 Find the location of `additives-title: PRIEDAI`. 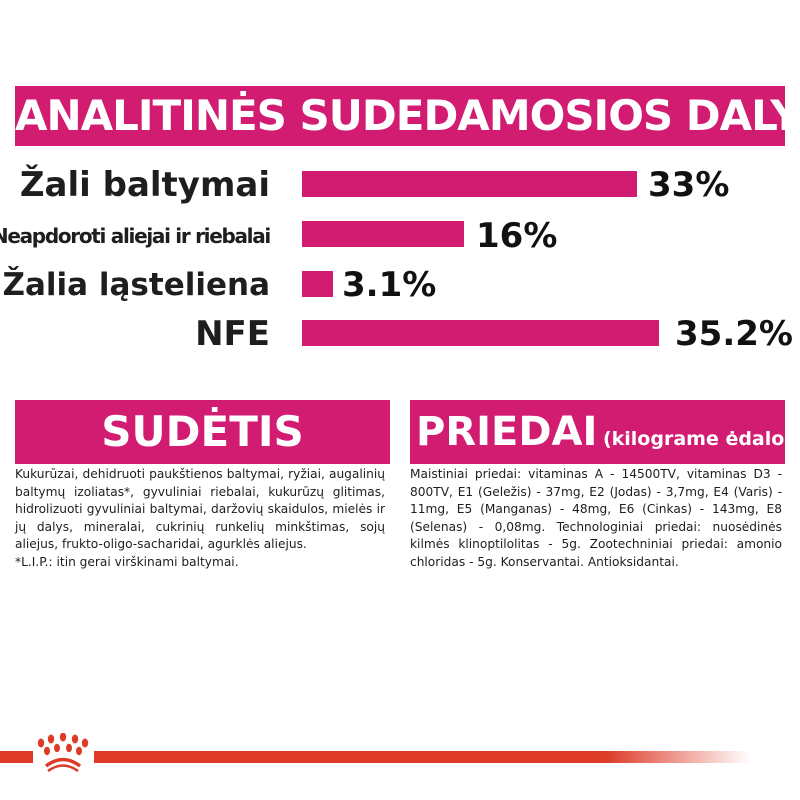

additives-title: PRIEDAI is located at coordinates (507, 432).